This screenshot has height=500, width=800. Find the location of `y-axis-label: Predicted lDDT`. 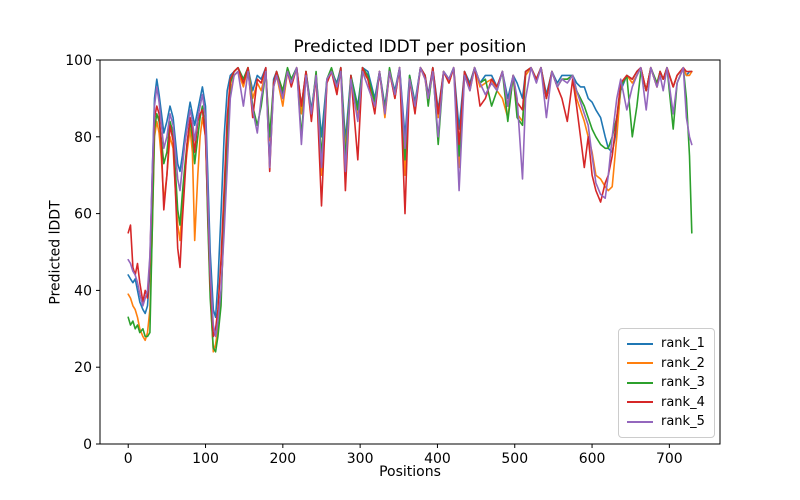

y-axis-label: Predicted lDDT is located at coordinates (55, 252).